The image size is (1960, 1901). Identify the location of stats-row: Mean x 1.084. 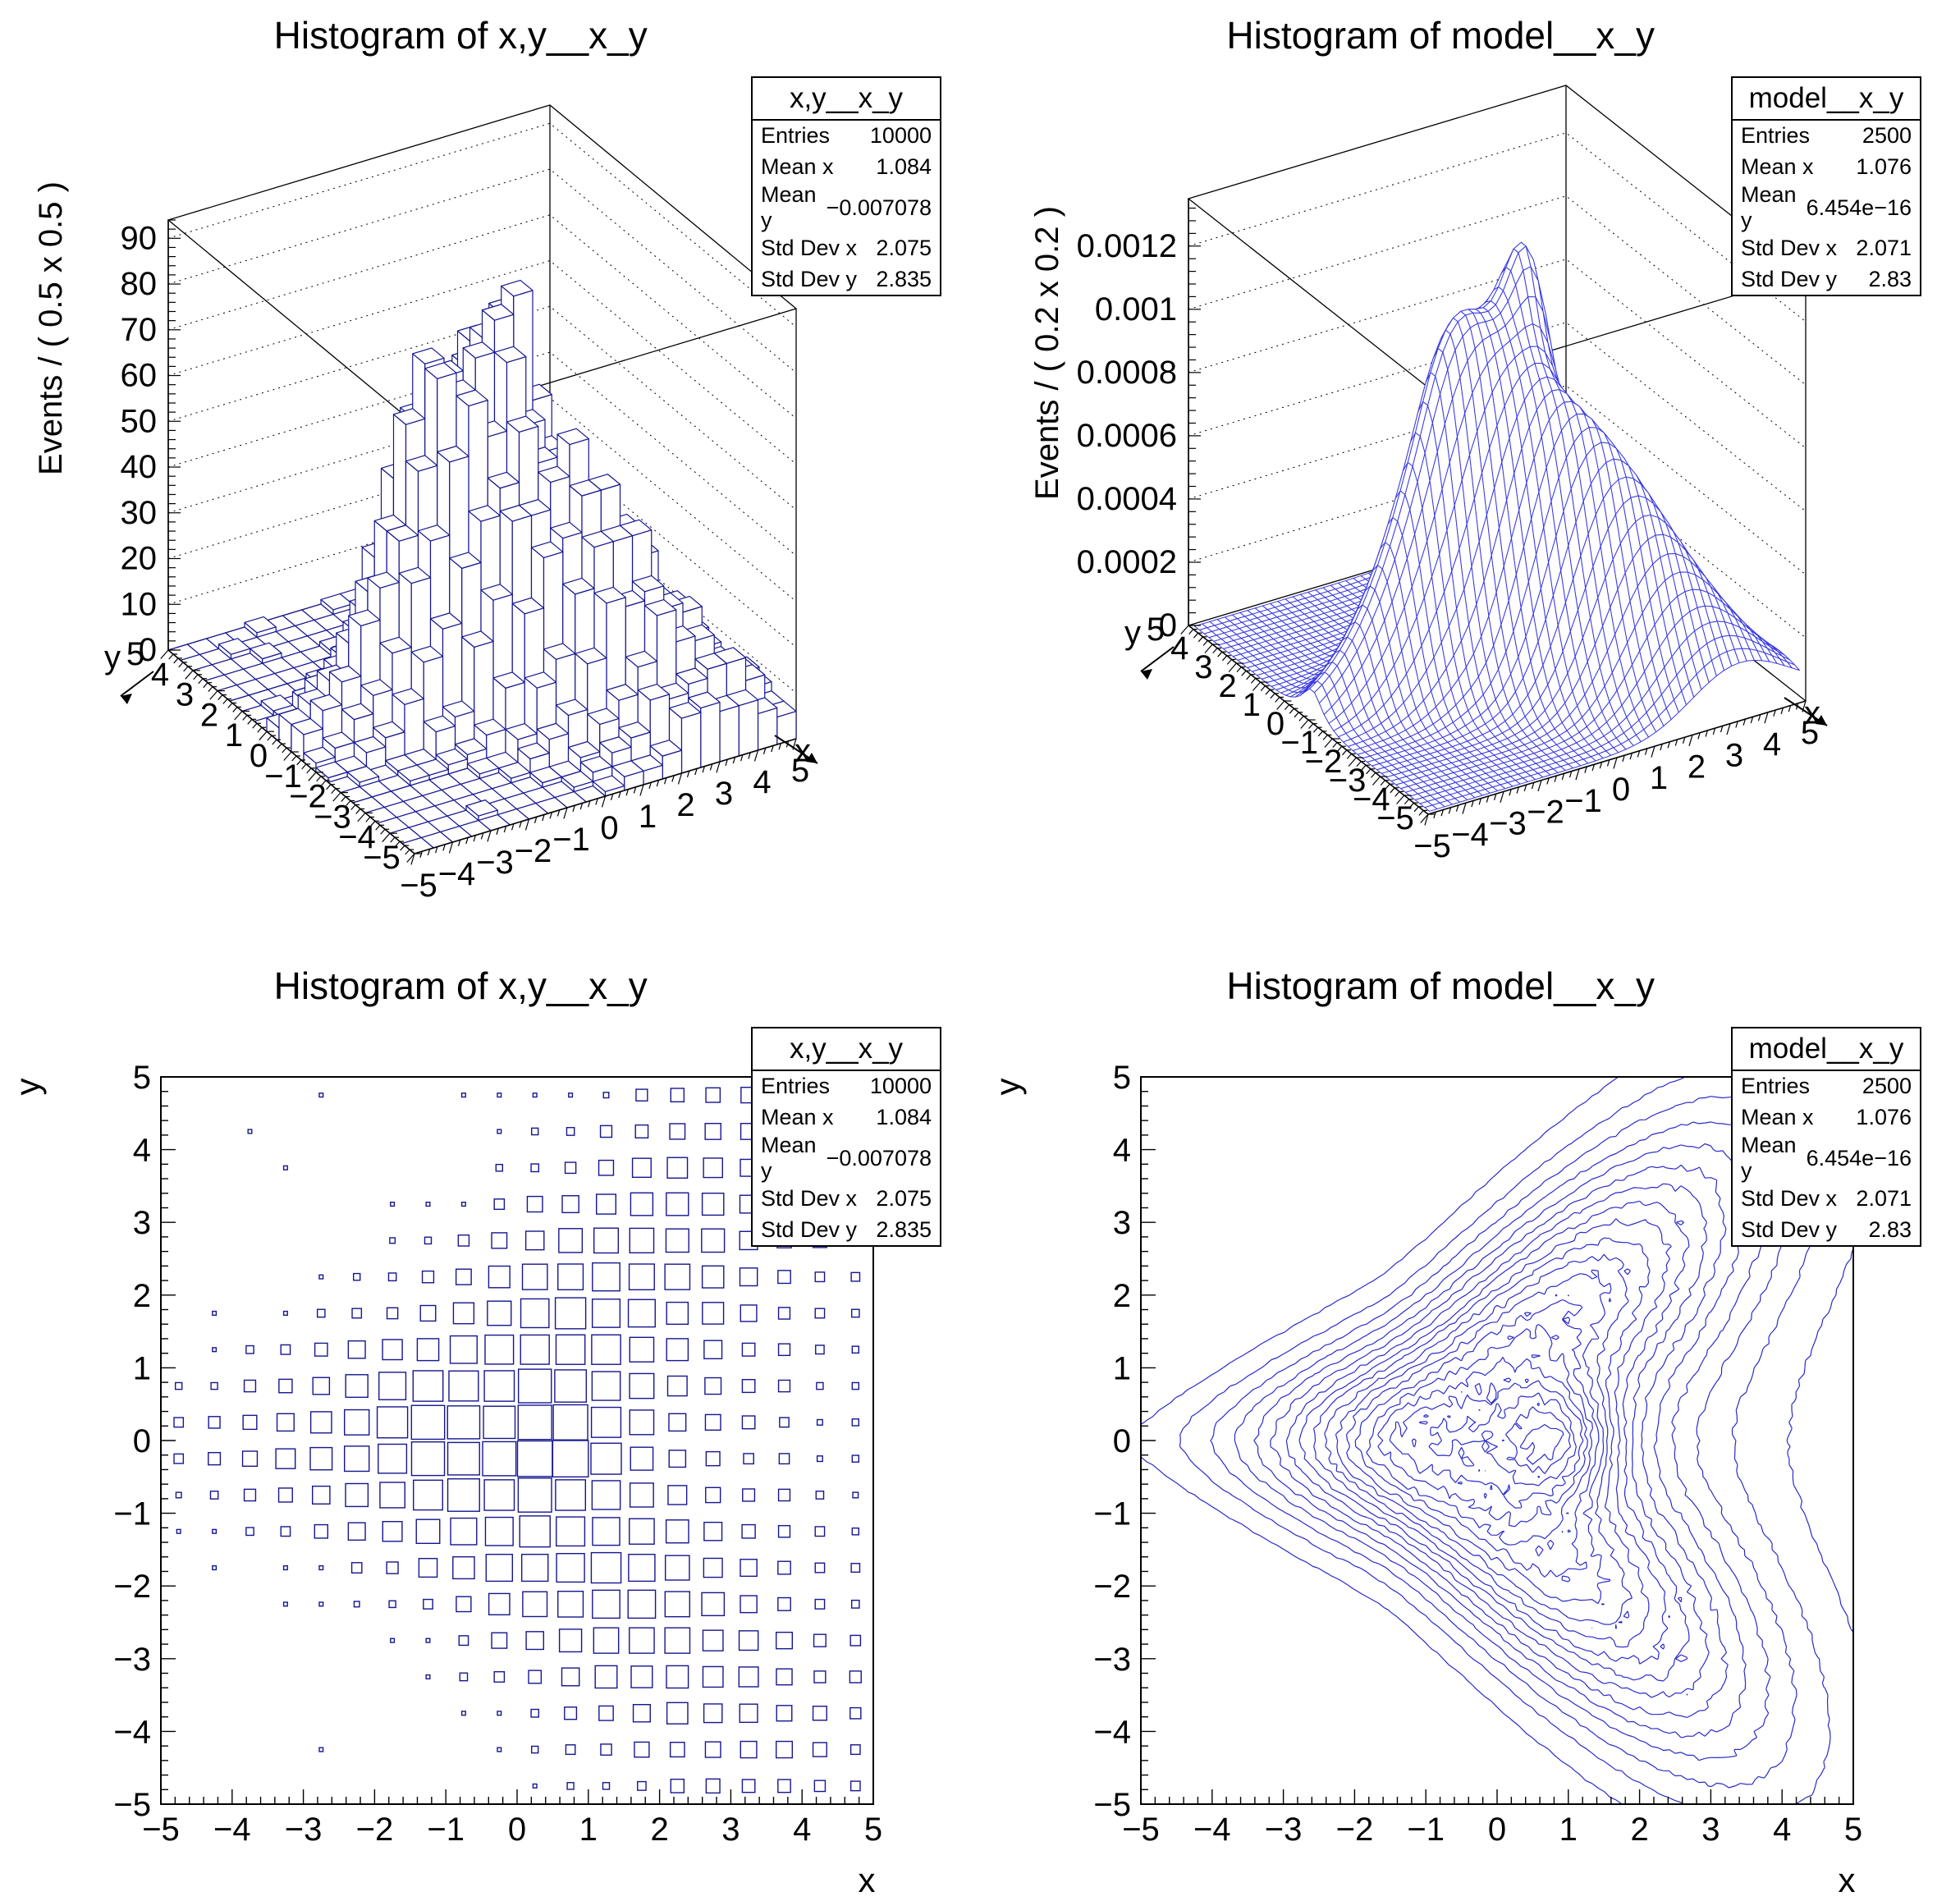
(847, 1116).